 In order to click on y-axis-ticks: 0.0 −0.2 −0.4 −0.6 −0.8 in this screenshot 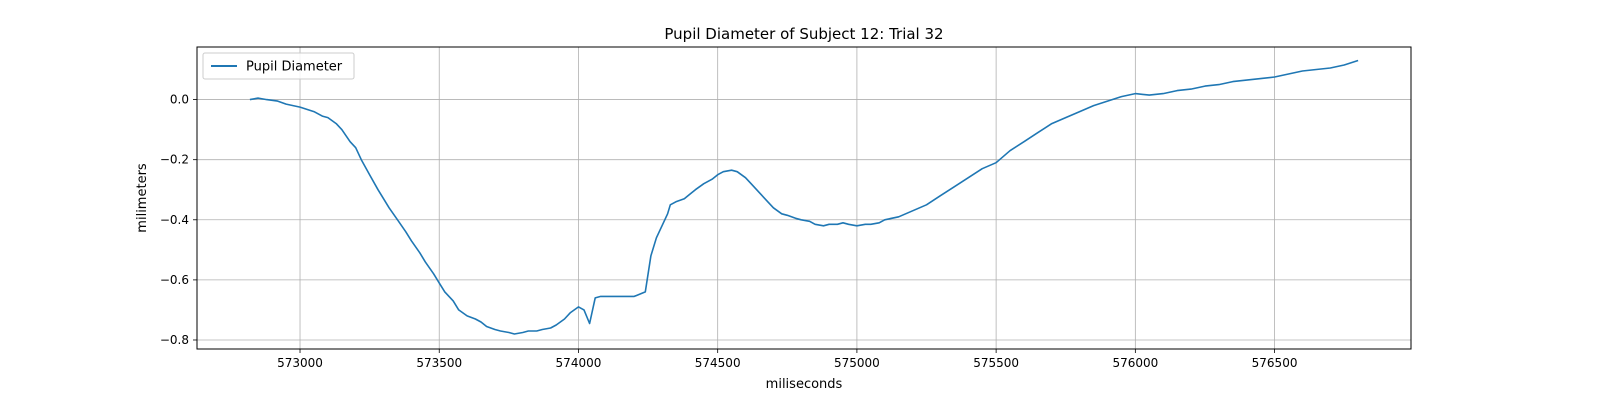, I will do `click(178, 220)`.